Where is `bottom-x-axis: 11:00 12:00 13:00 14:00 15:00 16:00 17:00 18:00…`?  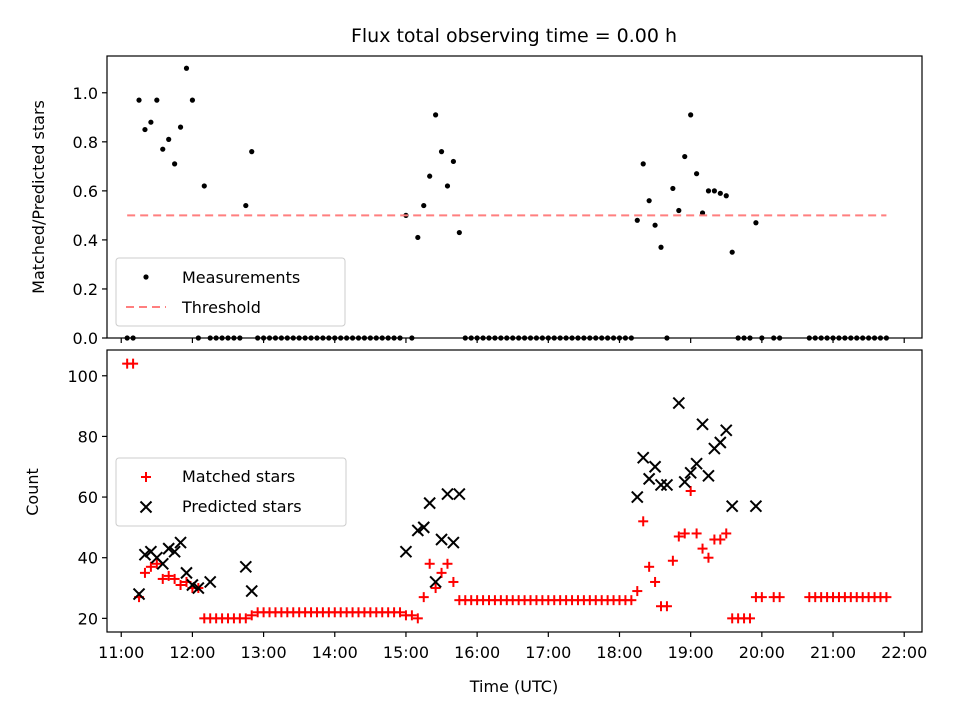 bottom-x-axis: 11:00 12:00 13:00 14:00 15:00 16:00 17:00 18:00… is located at coordinates (512, 647).